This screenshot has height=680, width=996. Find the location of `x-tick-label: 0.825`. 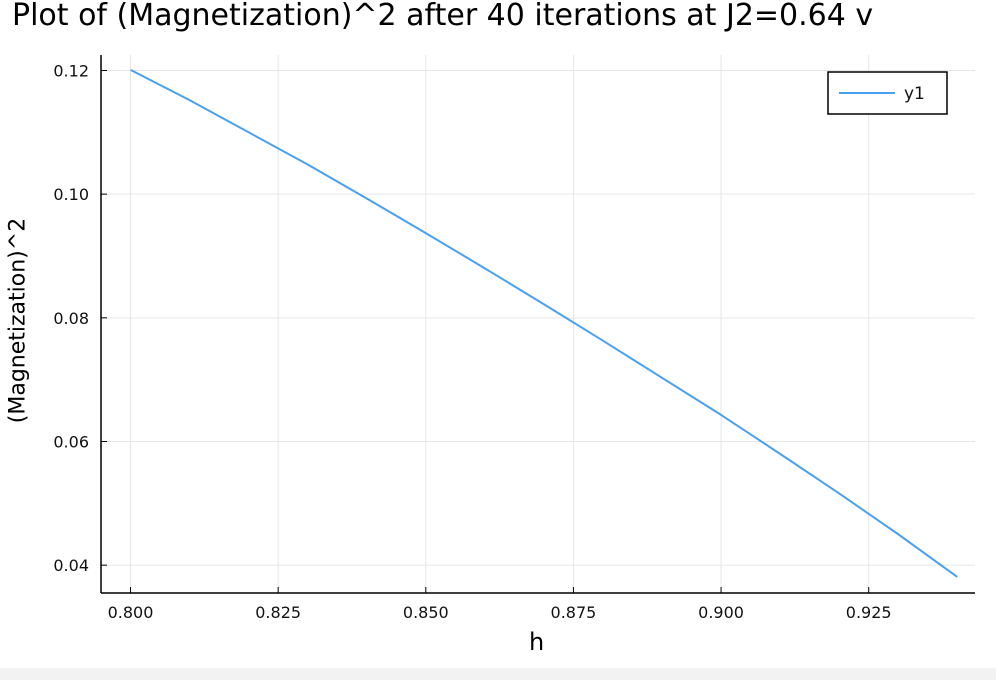

x-tick-label: 0.825 is located at coordinates (278, 612).